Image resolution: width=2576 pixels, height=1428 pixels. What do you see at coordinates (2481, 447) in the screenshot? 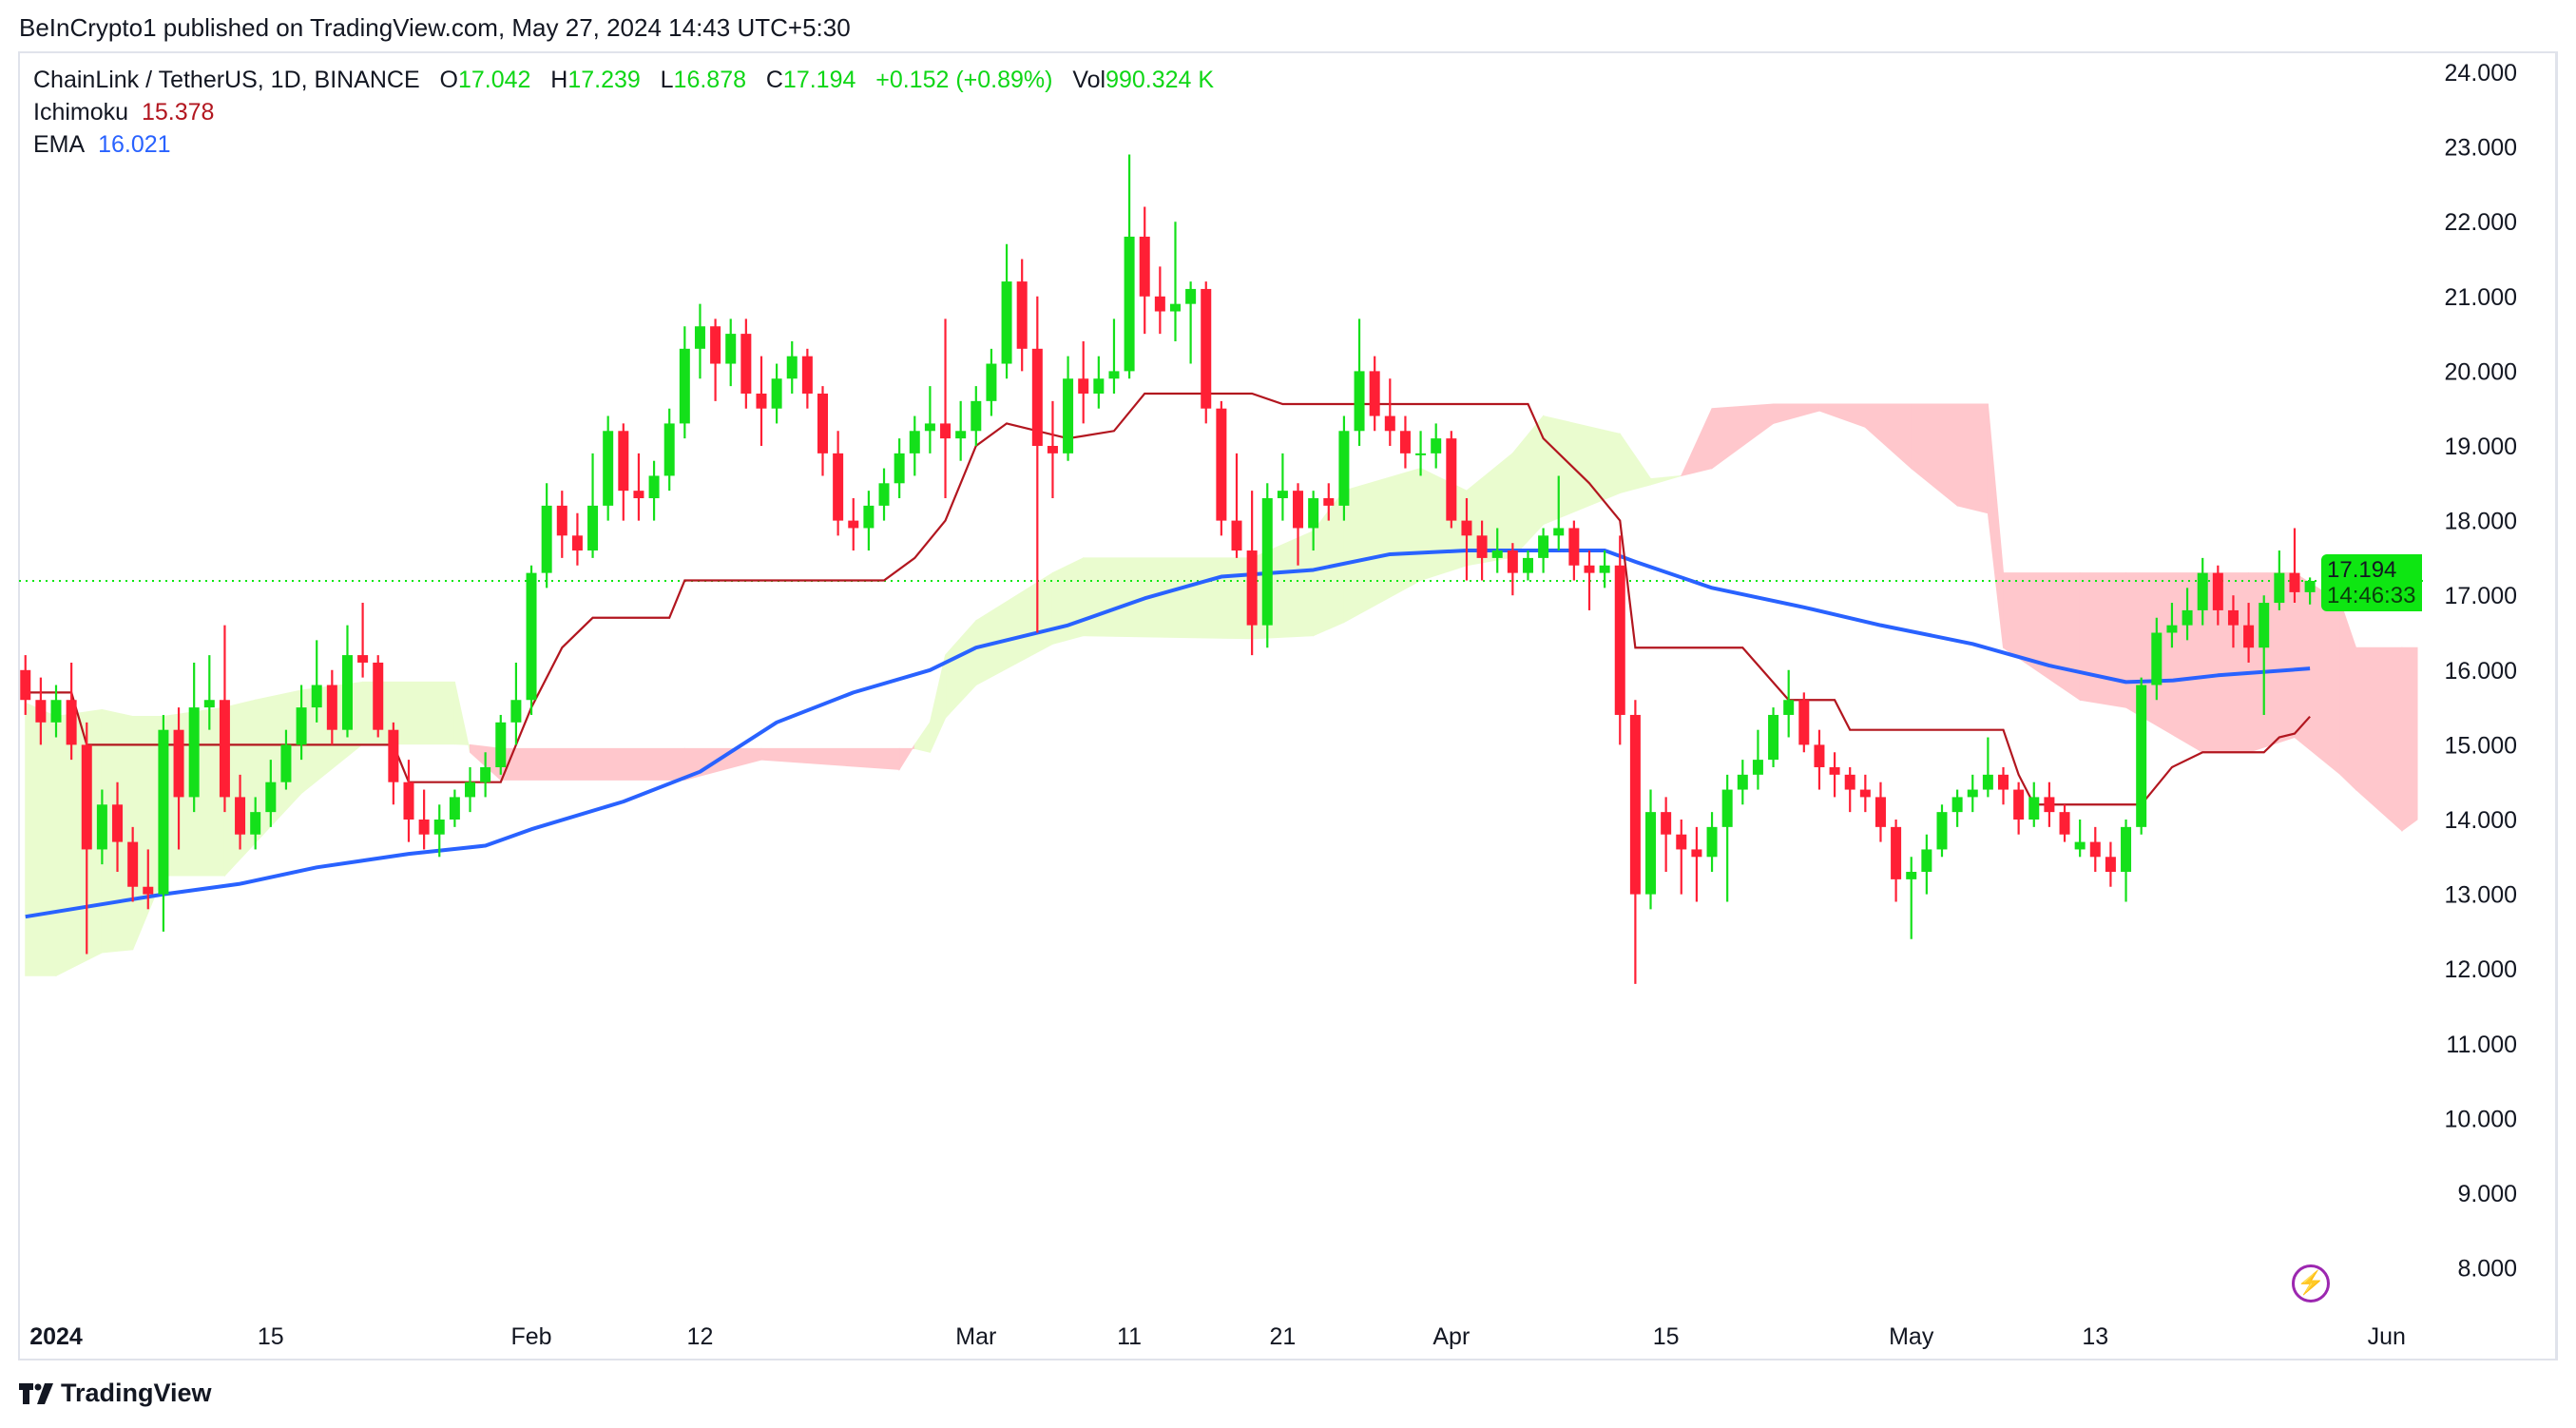
I see `price-tick-label: 19.000` at bounding box center [2481, 447].